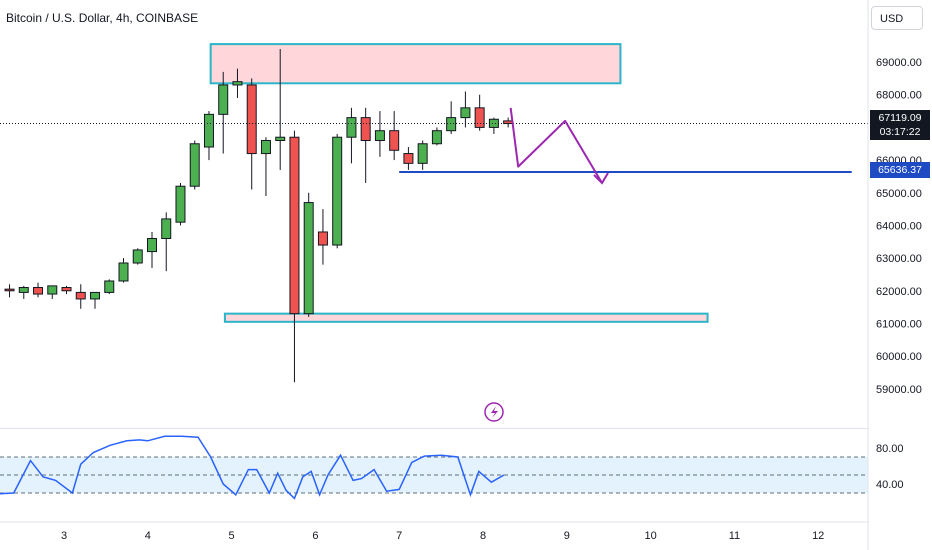 This screenshot has height=550, width=932. What do you see at coordinates (890, 449) in the screenshot?
I see `rsi-tick-label: 80.00` at bounding box center [890, 449].